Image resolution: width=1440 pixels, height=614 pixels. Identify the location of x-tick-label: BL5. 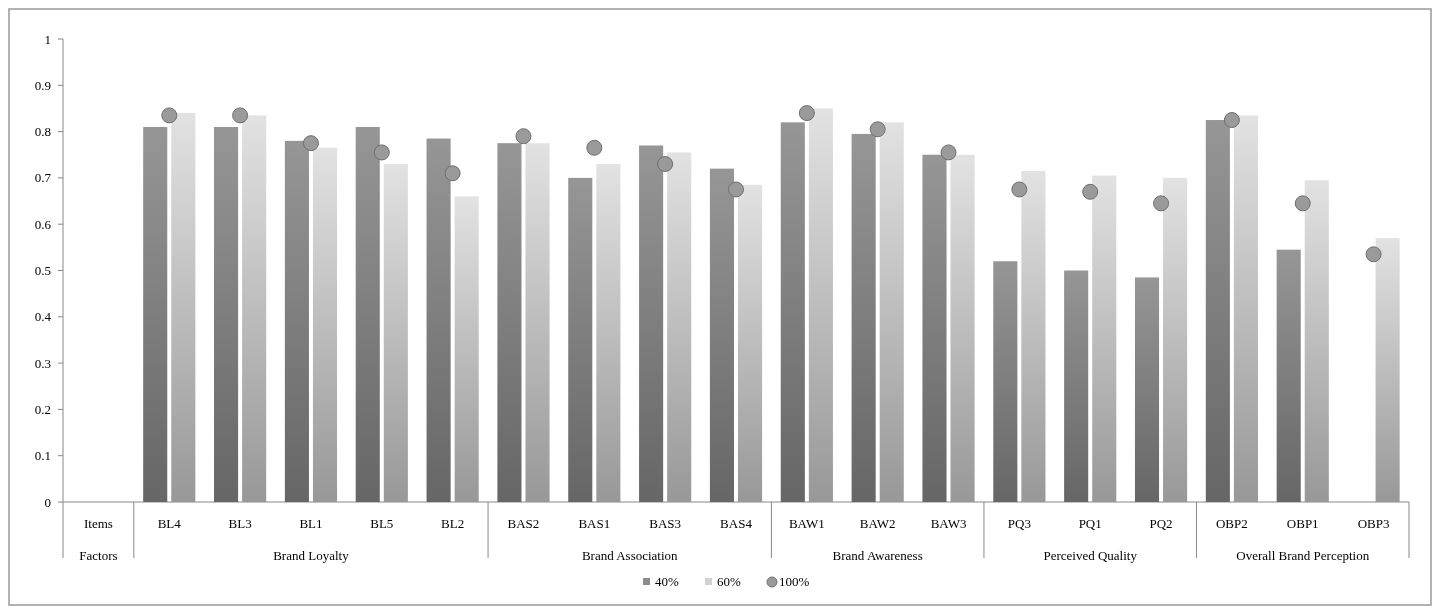
(382, 523).